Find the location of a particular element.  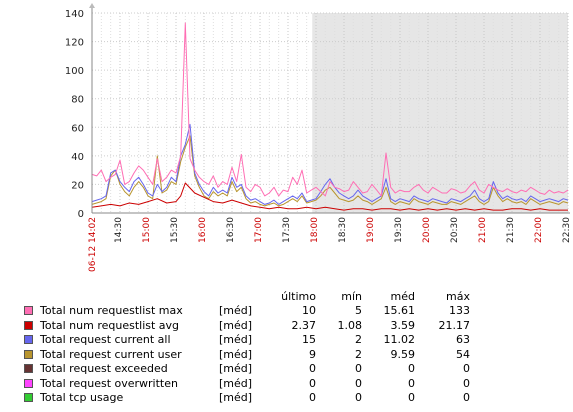

legend-value-last: 10 is located at coordinates (309, 310).